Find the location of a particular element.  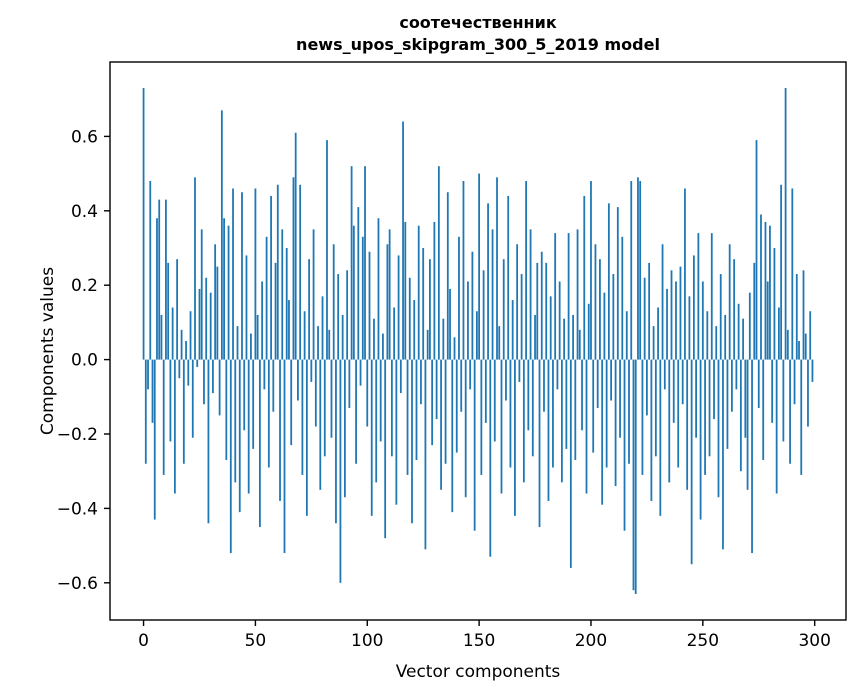

y-axis-label: Components values is located at coordinates (48, 351).